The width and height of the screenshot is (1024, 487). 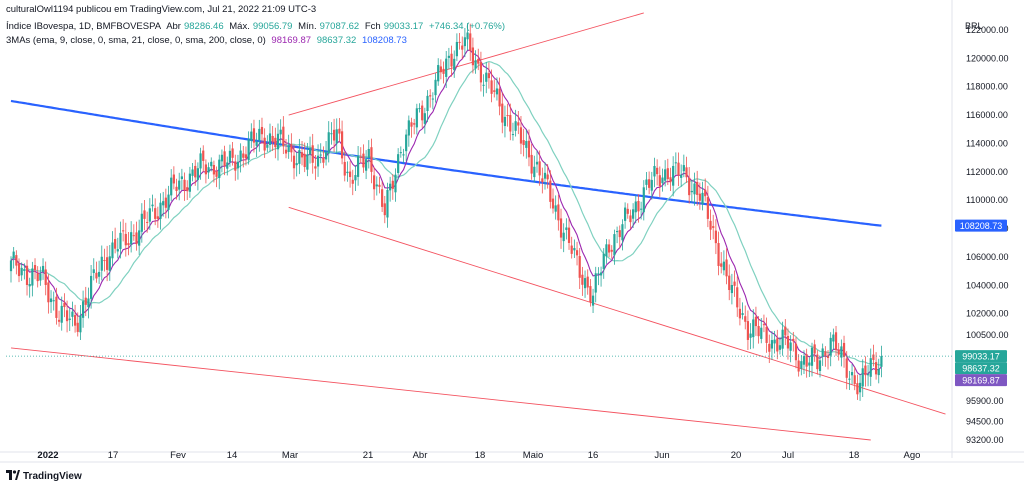 I want to click on change-value: +746.34 (+0.76%), so click(x=467, y=26).